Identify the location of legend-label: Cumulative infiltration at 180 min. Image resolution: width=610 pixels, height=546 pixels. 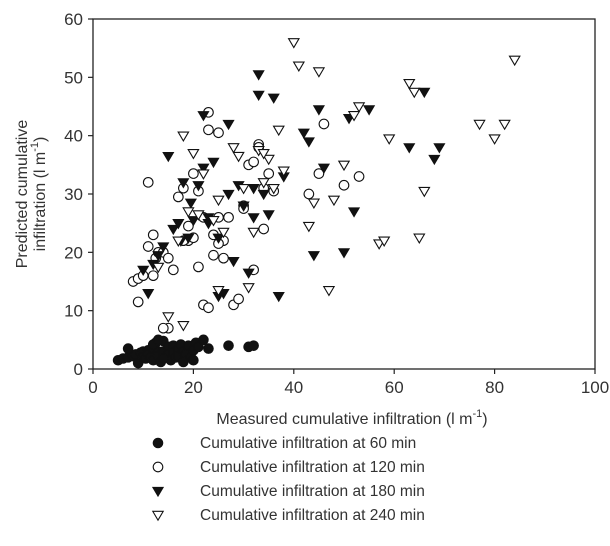
(312, 491).